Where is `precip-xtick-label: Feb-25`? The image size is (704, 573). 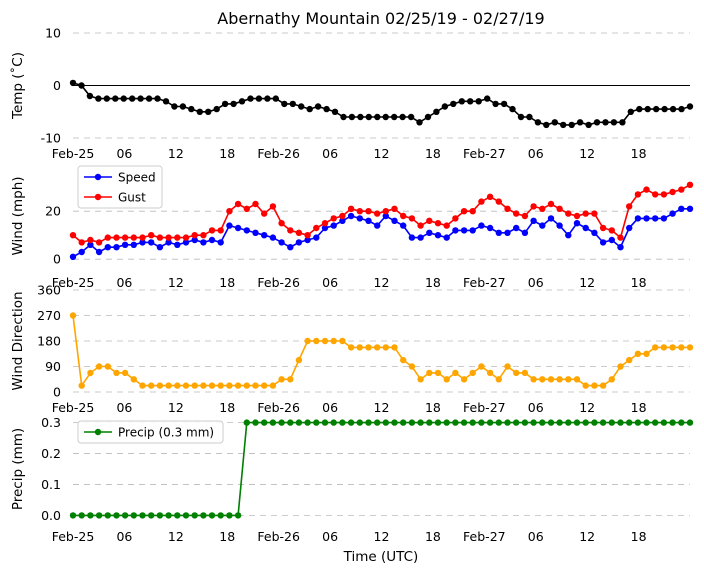 precip-xtick-label: Feb-25 is located at coordinates (73, 536).